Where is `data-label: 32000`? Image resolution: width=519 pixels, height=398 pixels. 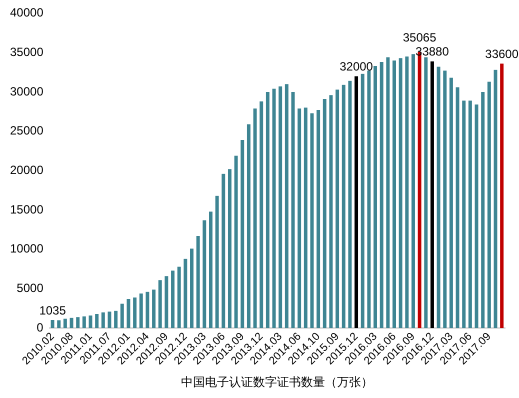 data-label: 32000 is located at coordinates (357, 67).